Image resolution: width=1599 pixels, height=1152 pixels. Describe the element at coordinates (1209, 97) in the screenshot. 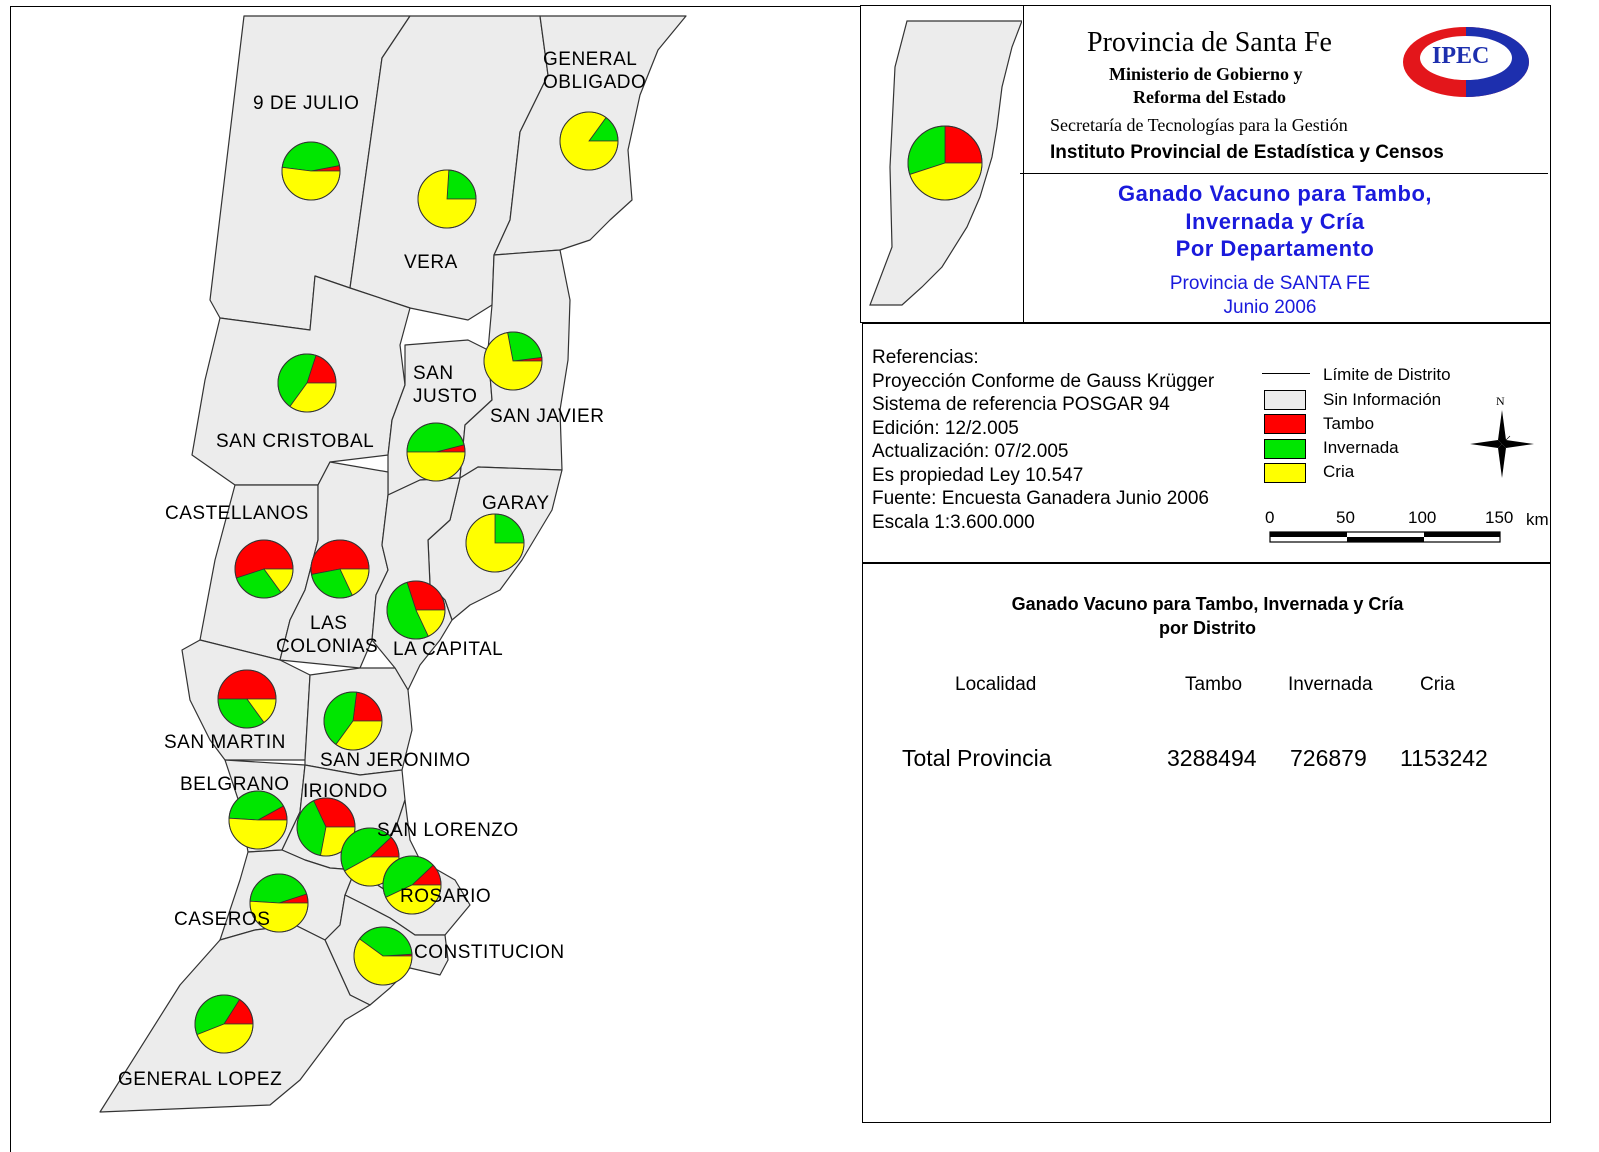

I see `ministry-line-2: Reforma del Estado` at that location.